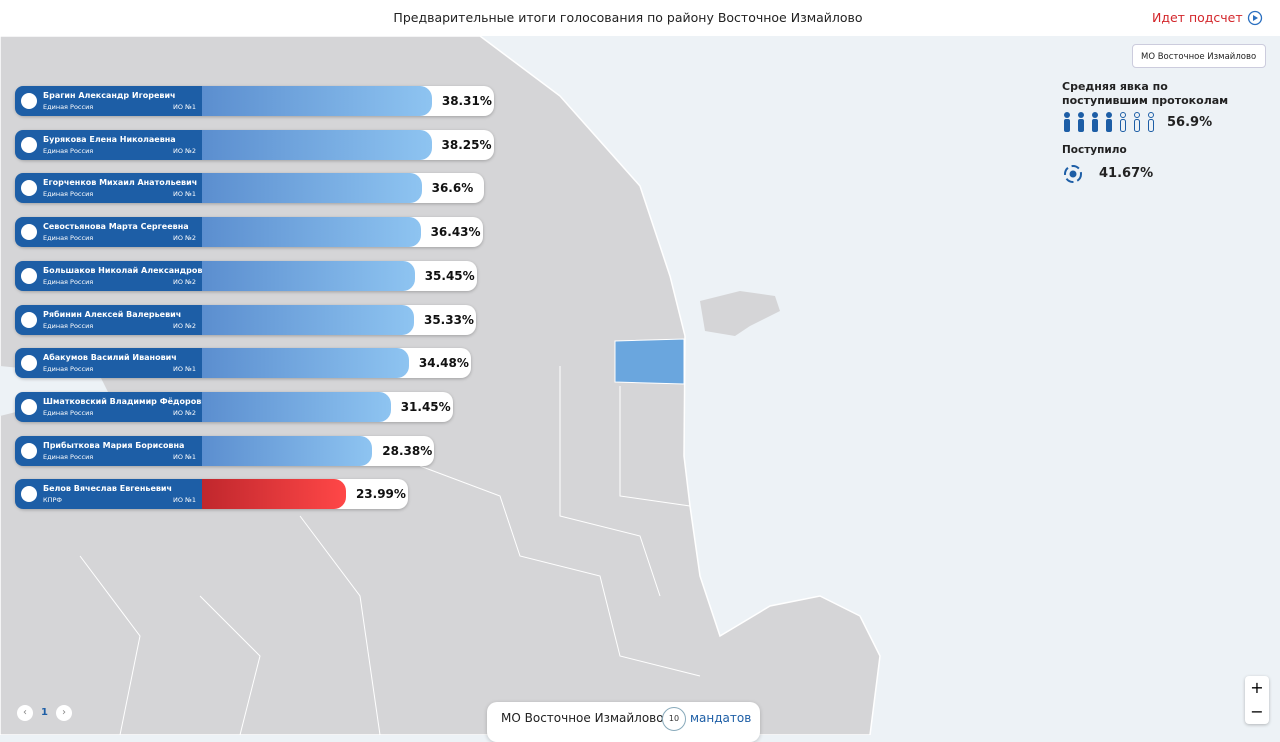 The image size is (1280, 742). Describe the element at coordinates (740, 313) in the screenshot. I see `map-area` at that location.